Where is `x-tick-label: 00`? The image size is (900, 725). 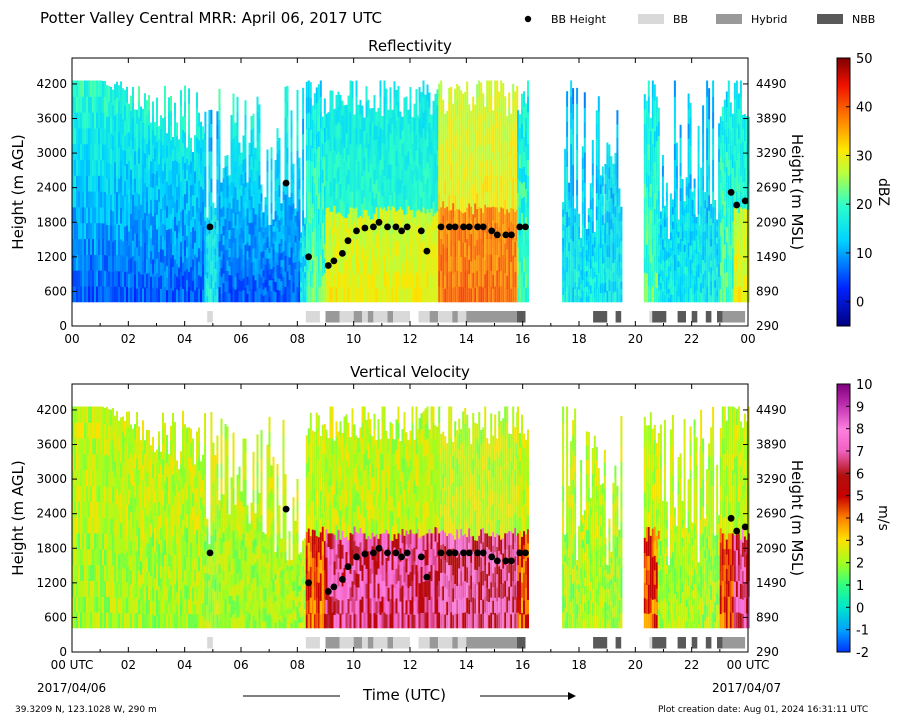 x-tick-label: 00 is located at coordinates (71, 339).